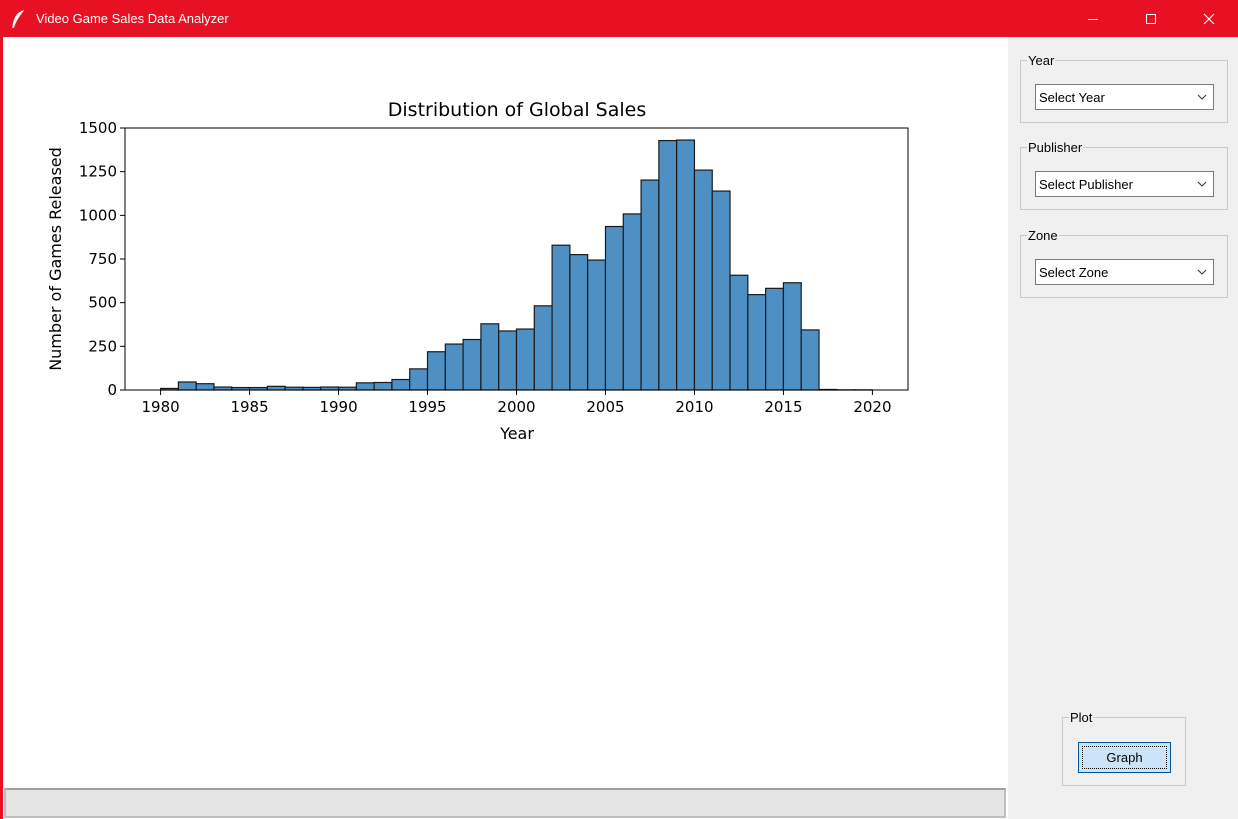 The image size is (1238, 819). I want to click on x-ticks-group: 1980 1985 1990 1995 2000 2005 2010 2015 2020, so click(516, 403).